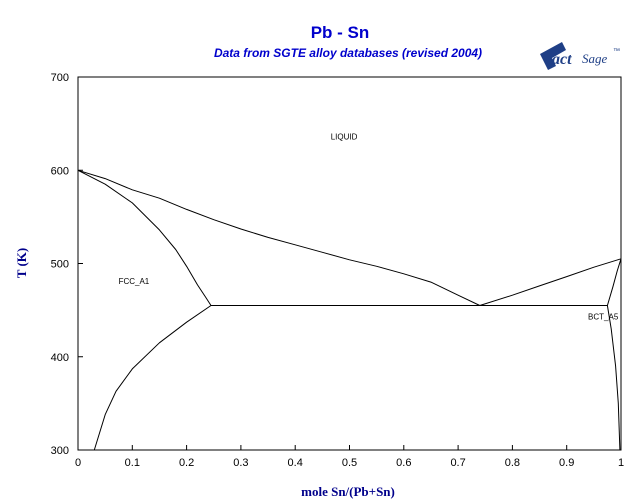  Describe the element at coordinates (344, 136) in the screenshot. I see `region-label-liquid: LIQUID` at that location.